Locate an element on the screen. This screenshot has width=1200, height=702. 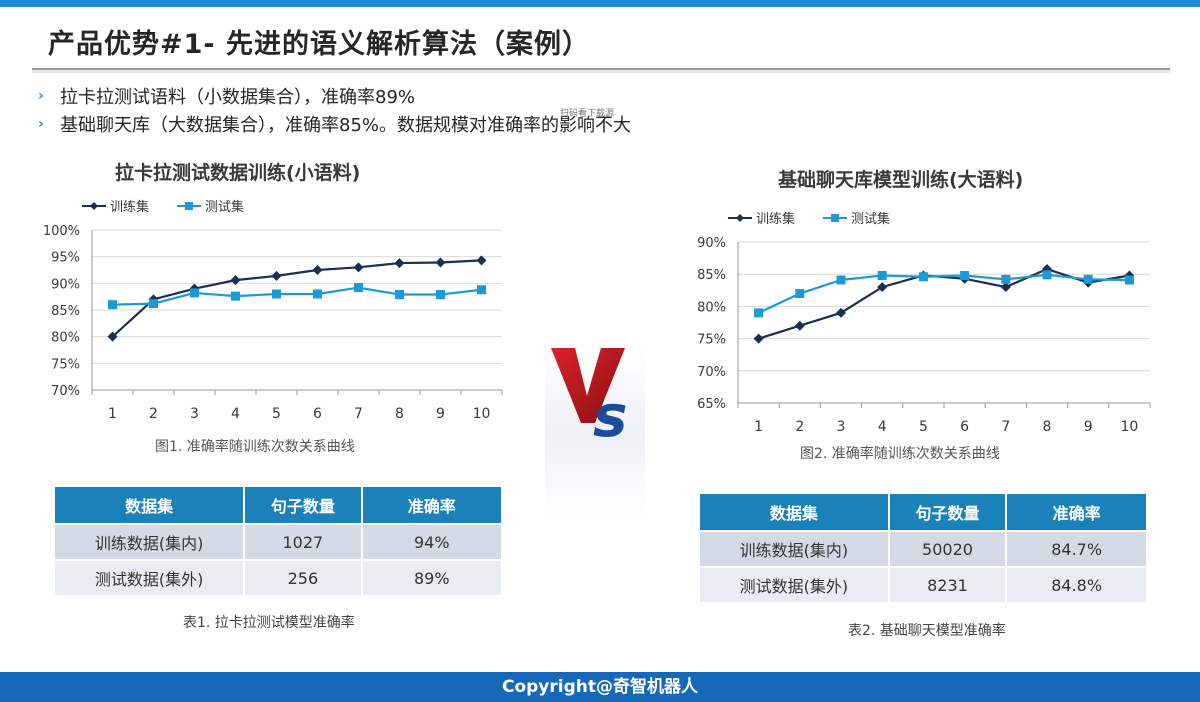
footer-bar: Copyright@奇智机器人 is located at coordinates (600, 687).